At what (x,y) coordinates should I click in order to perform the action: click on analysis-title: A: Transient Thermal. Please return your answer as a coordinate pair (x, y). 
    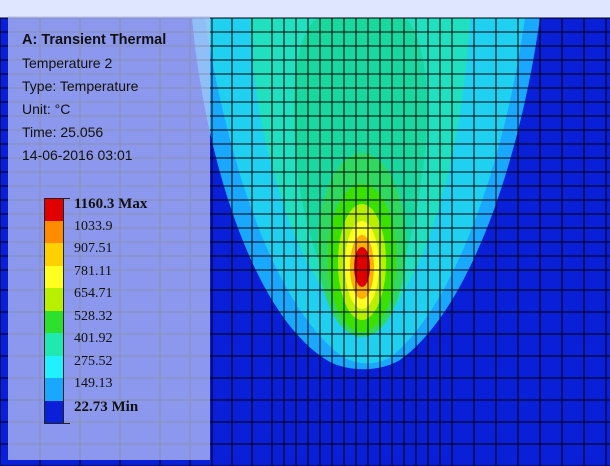
    Looking at the image, I should click on (94, 40).